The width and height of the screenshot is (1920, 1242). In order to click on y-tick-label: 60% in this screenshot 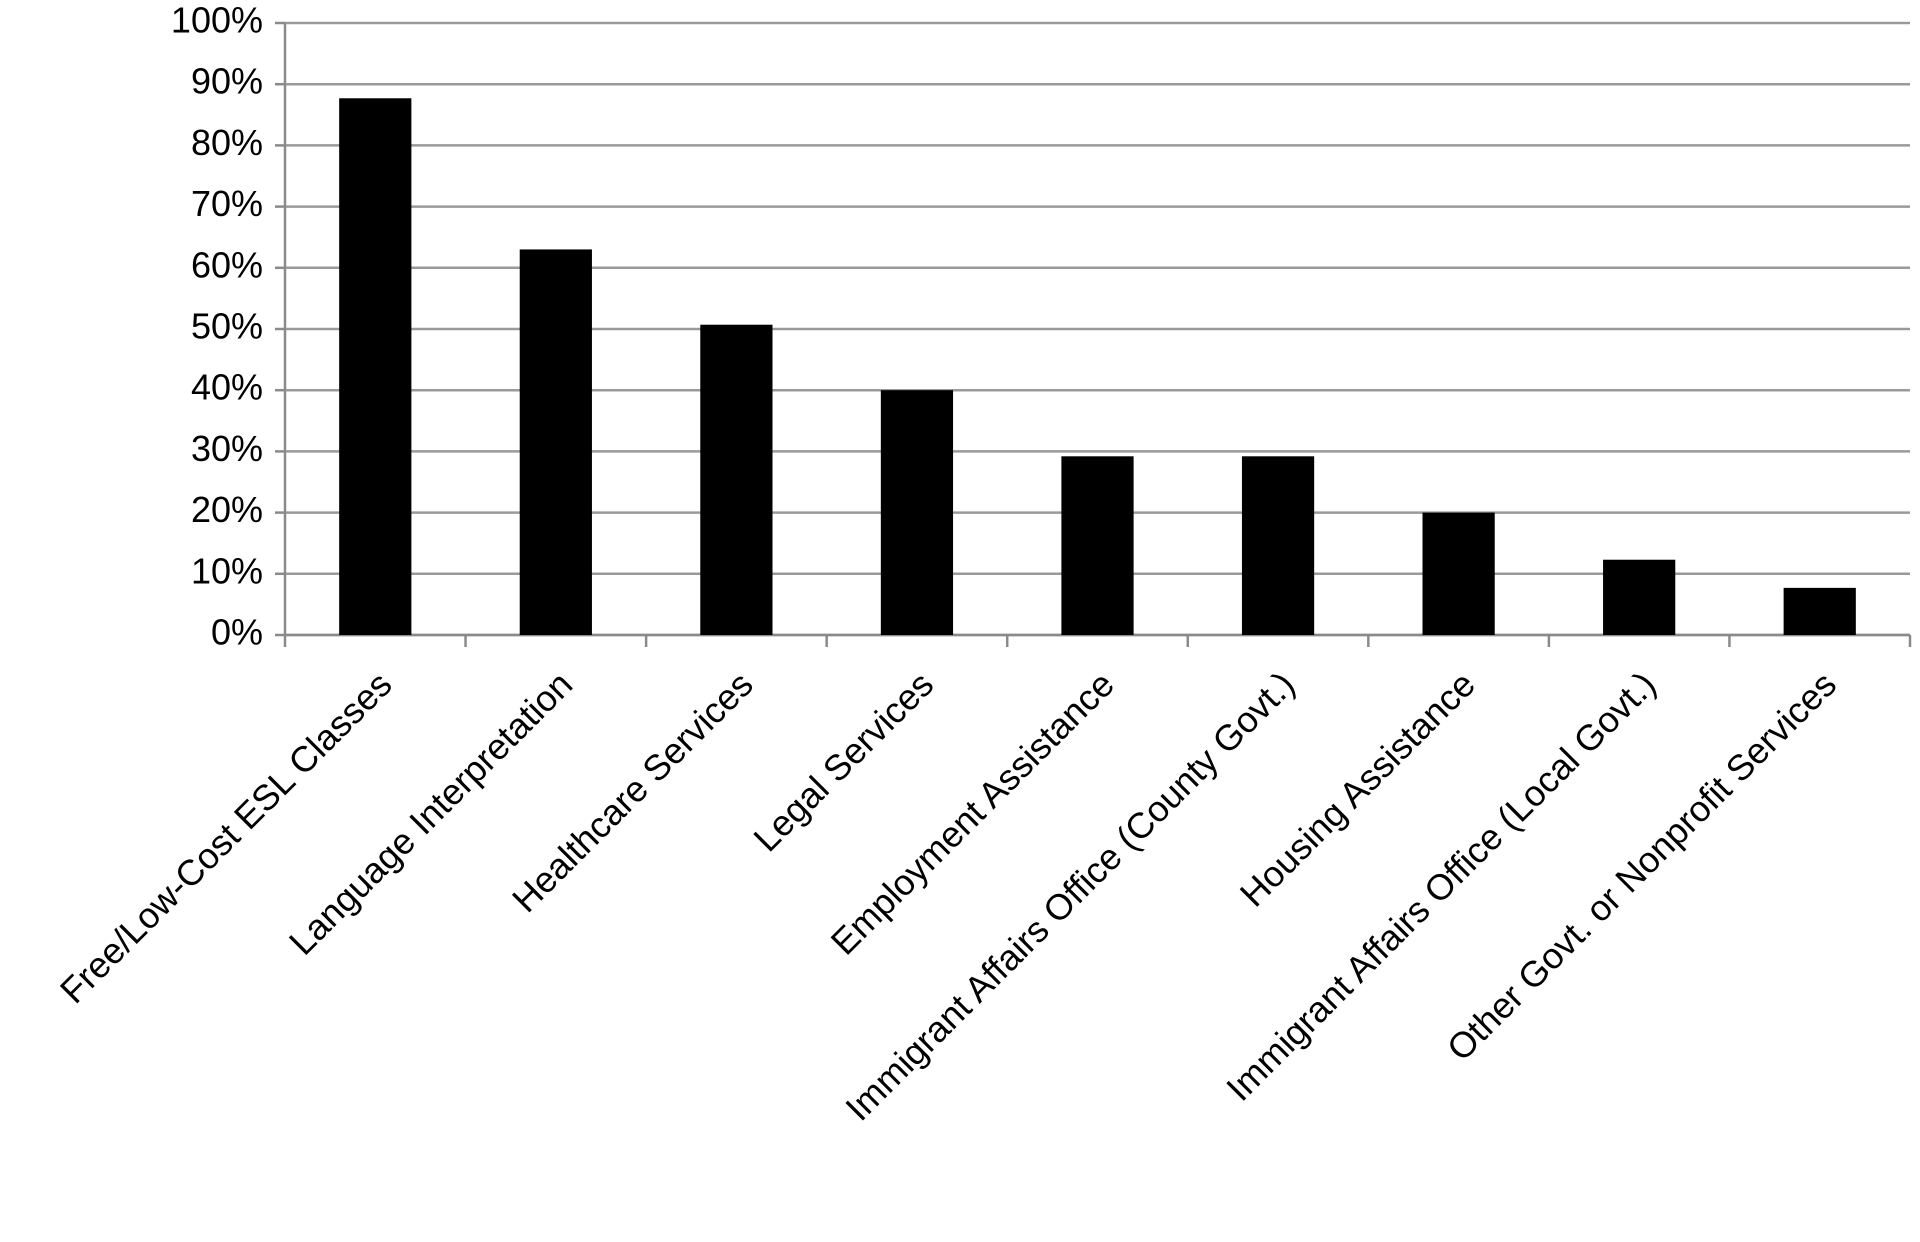, I will do `click(227, 264)`.